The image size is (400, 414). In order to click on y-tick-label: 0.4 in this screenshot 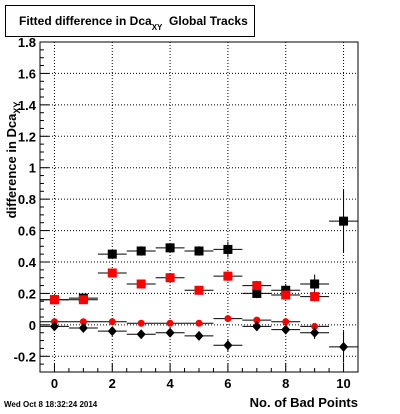, I will do `click(27, 262)`.